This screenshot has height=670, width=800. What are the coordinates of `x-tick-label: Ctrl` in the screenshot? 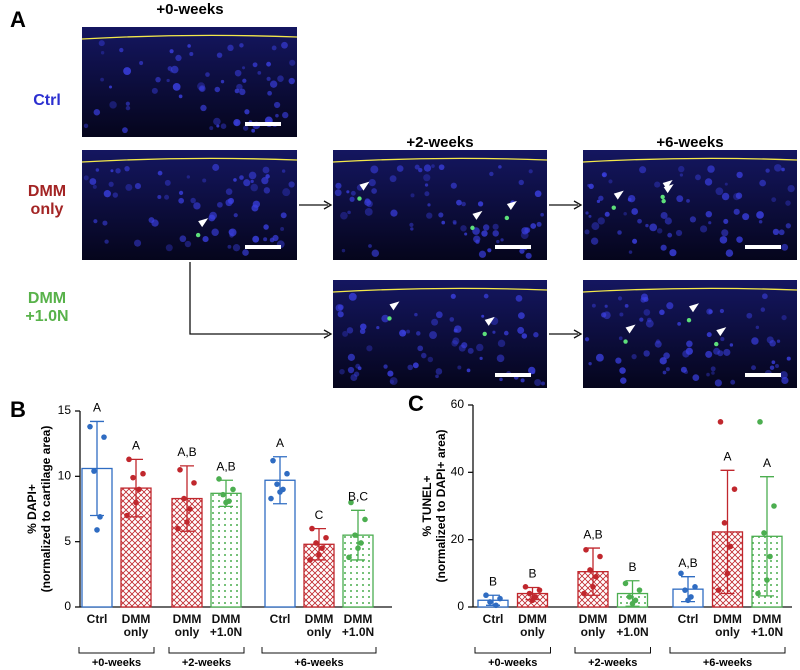 It's located at (493, 619).